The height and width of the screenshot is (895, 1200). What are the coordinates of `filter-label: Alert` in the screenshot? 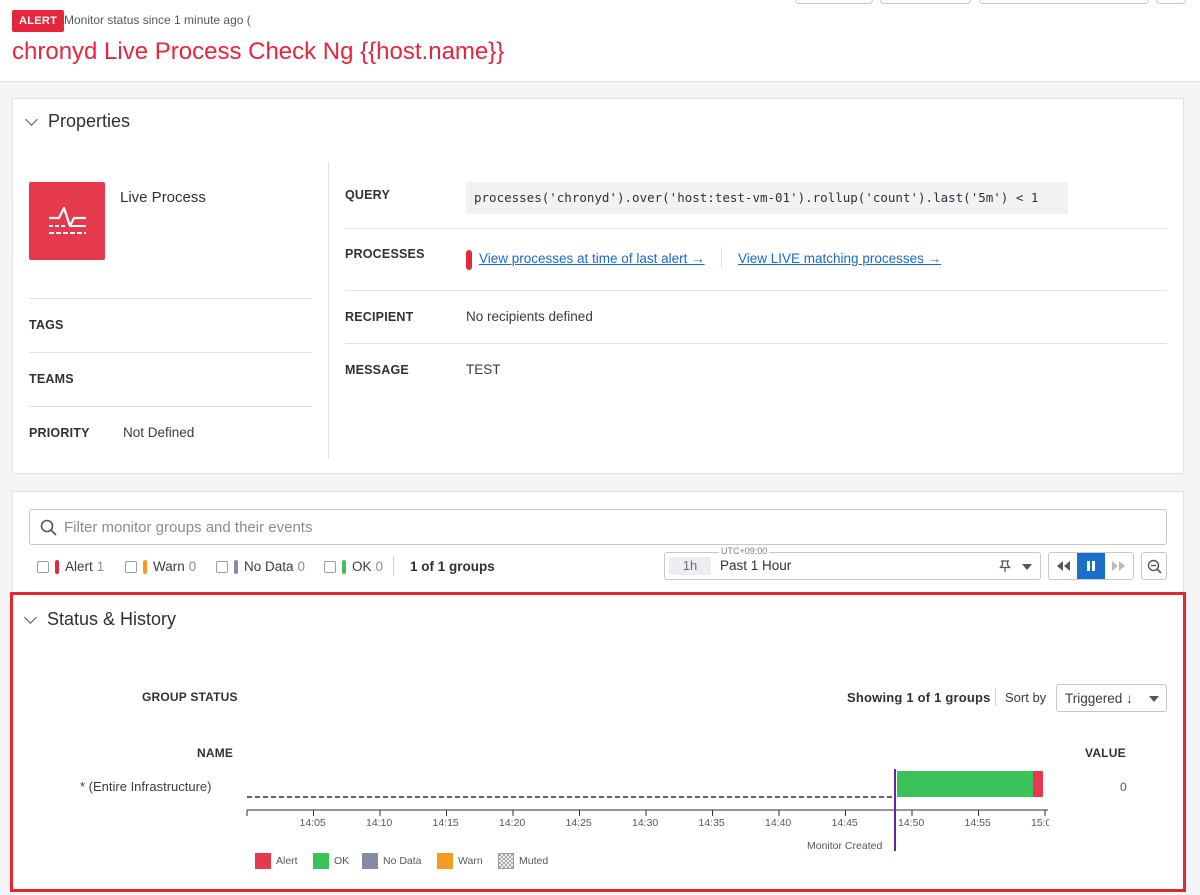 It's located at (79, 566).